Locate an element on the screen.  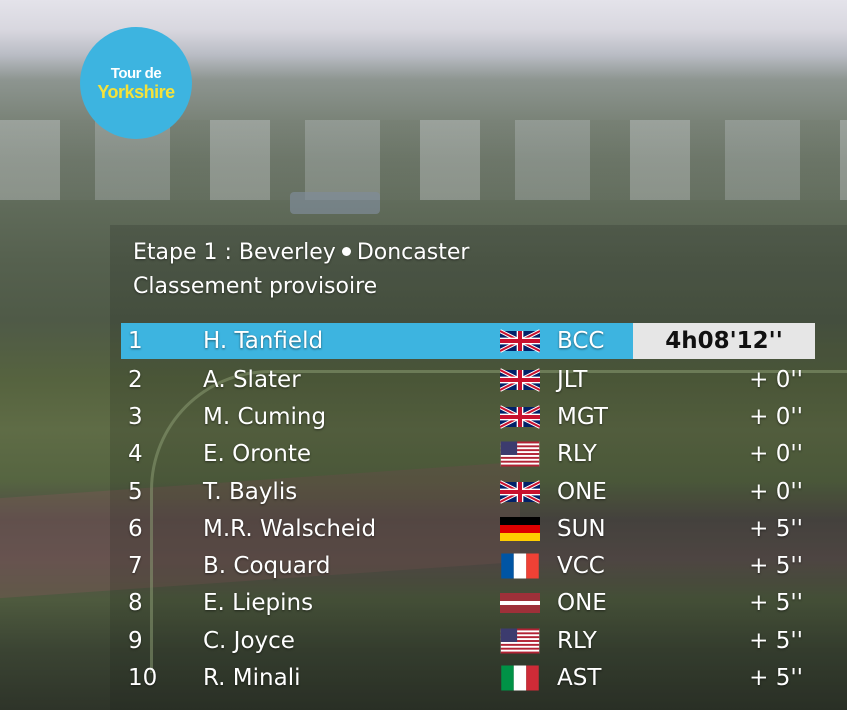
lake is located at coordinates (335, 203).